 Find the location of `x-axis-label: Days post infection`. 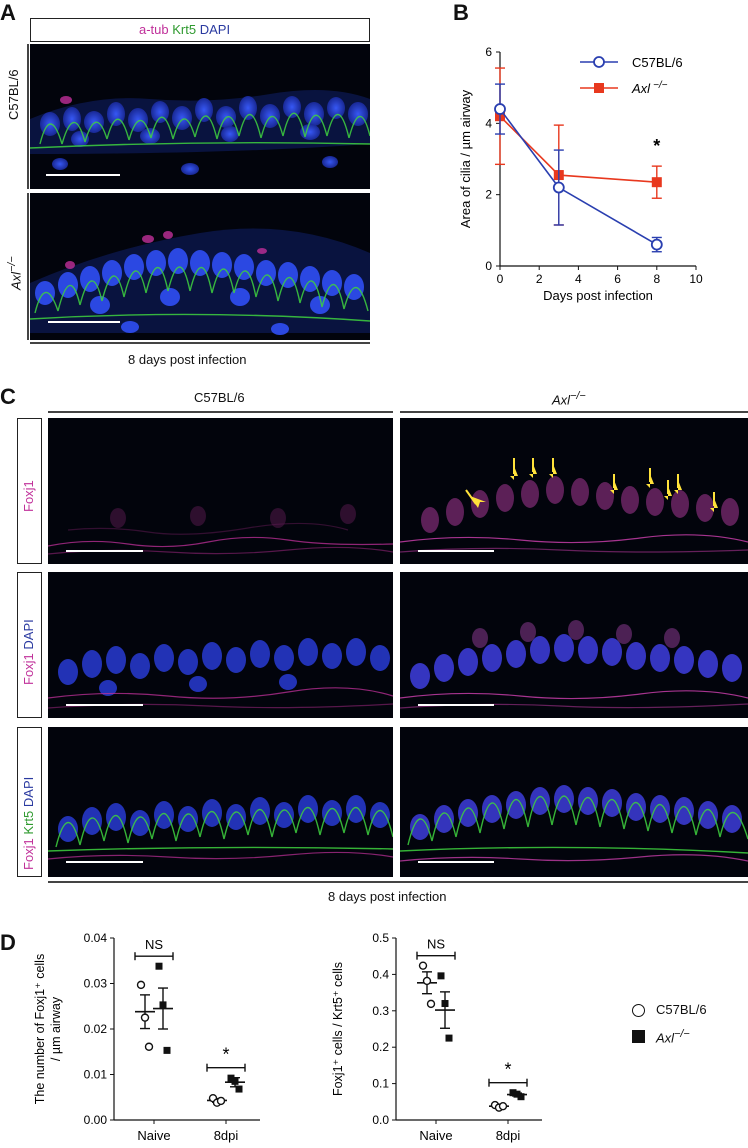

x-axis-label: Days post infection is located at coordinates (598, 295).